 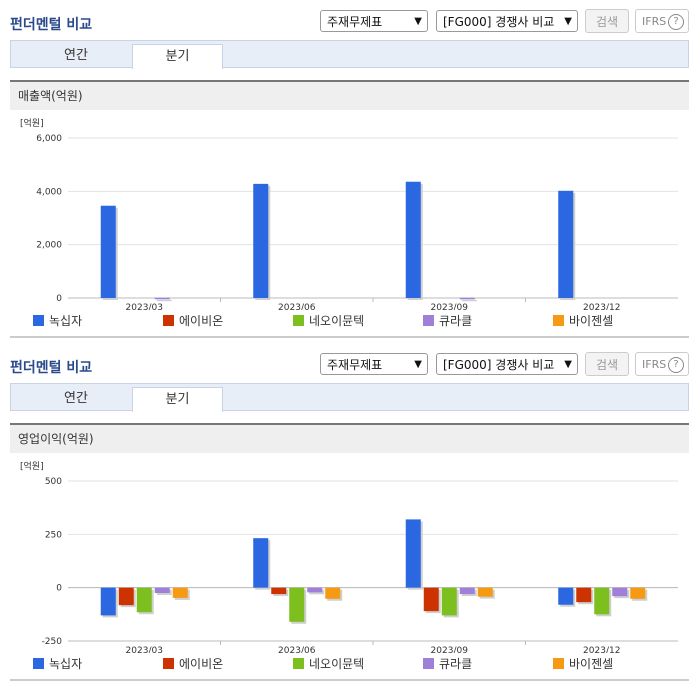 I want to click on chart-legend: 녹십자 에이비온 네오이뮨텍 큐라클 바이젠셀, so click(x=348, y=321).